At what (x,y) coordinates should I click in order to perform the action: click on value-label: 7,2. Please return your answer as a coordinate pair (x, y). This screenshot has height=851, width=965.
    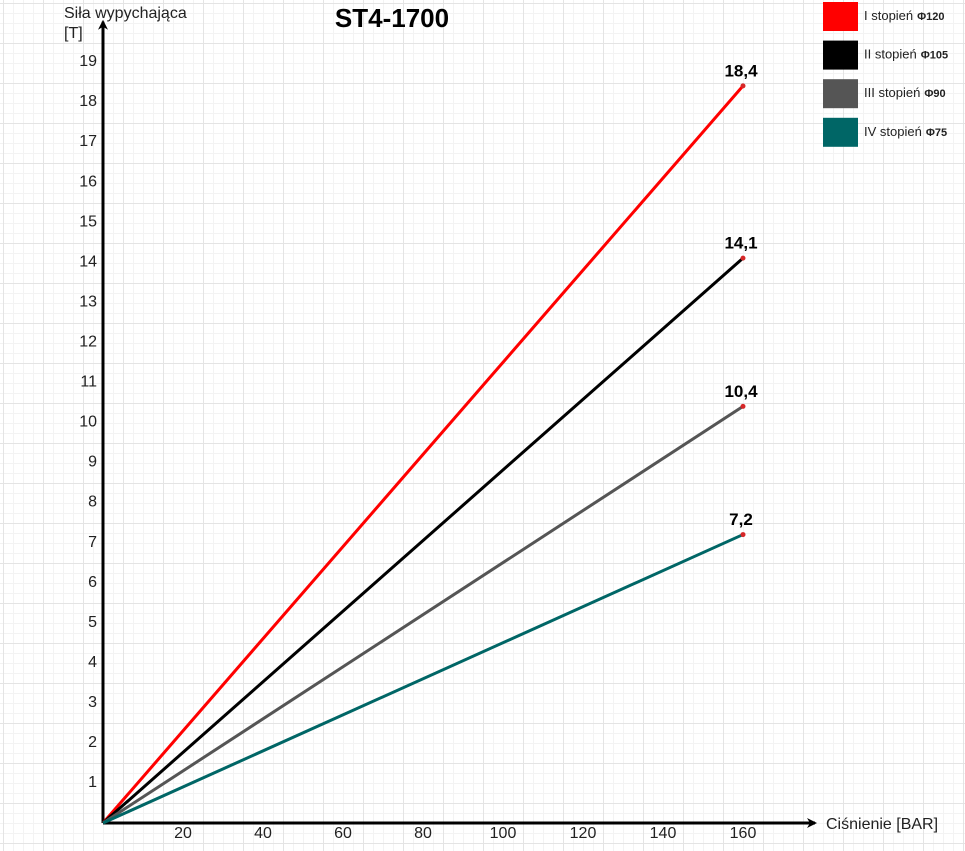
    Looking at the image, I should click on (741, 519).